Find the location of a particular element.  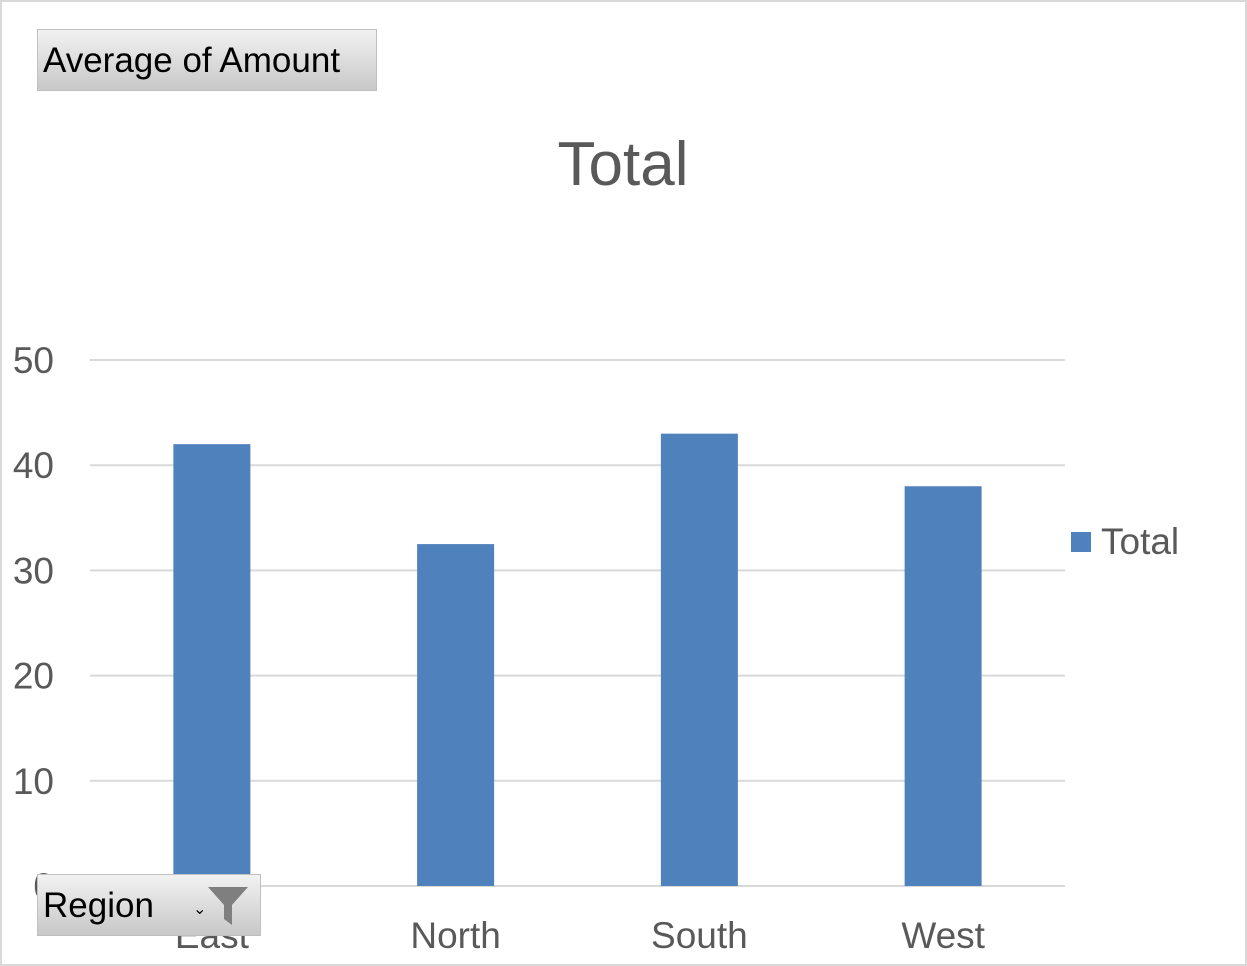

region-field-button: Region ⌄ is located at coordinates (149, 905).